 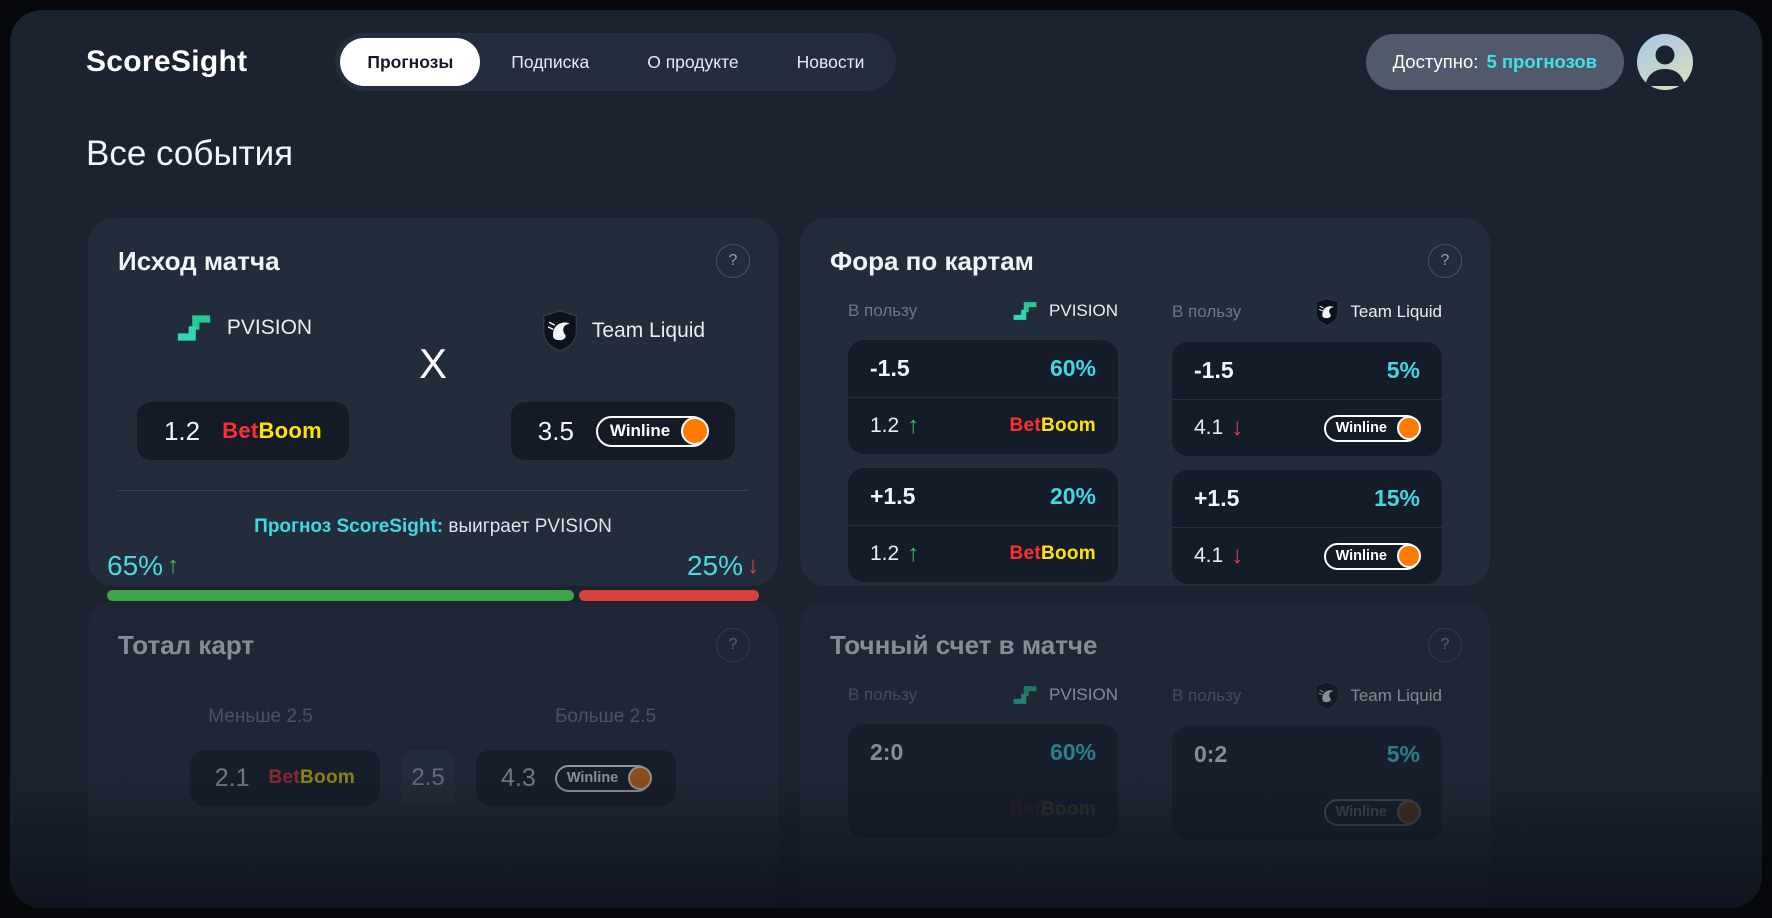 What do you see at coordinates (722, 565) in the screenshot?
I see `right-probability: 25% ↓` at bounding box center [722, 565].